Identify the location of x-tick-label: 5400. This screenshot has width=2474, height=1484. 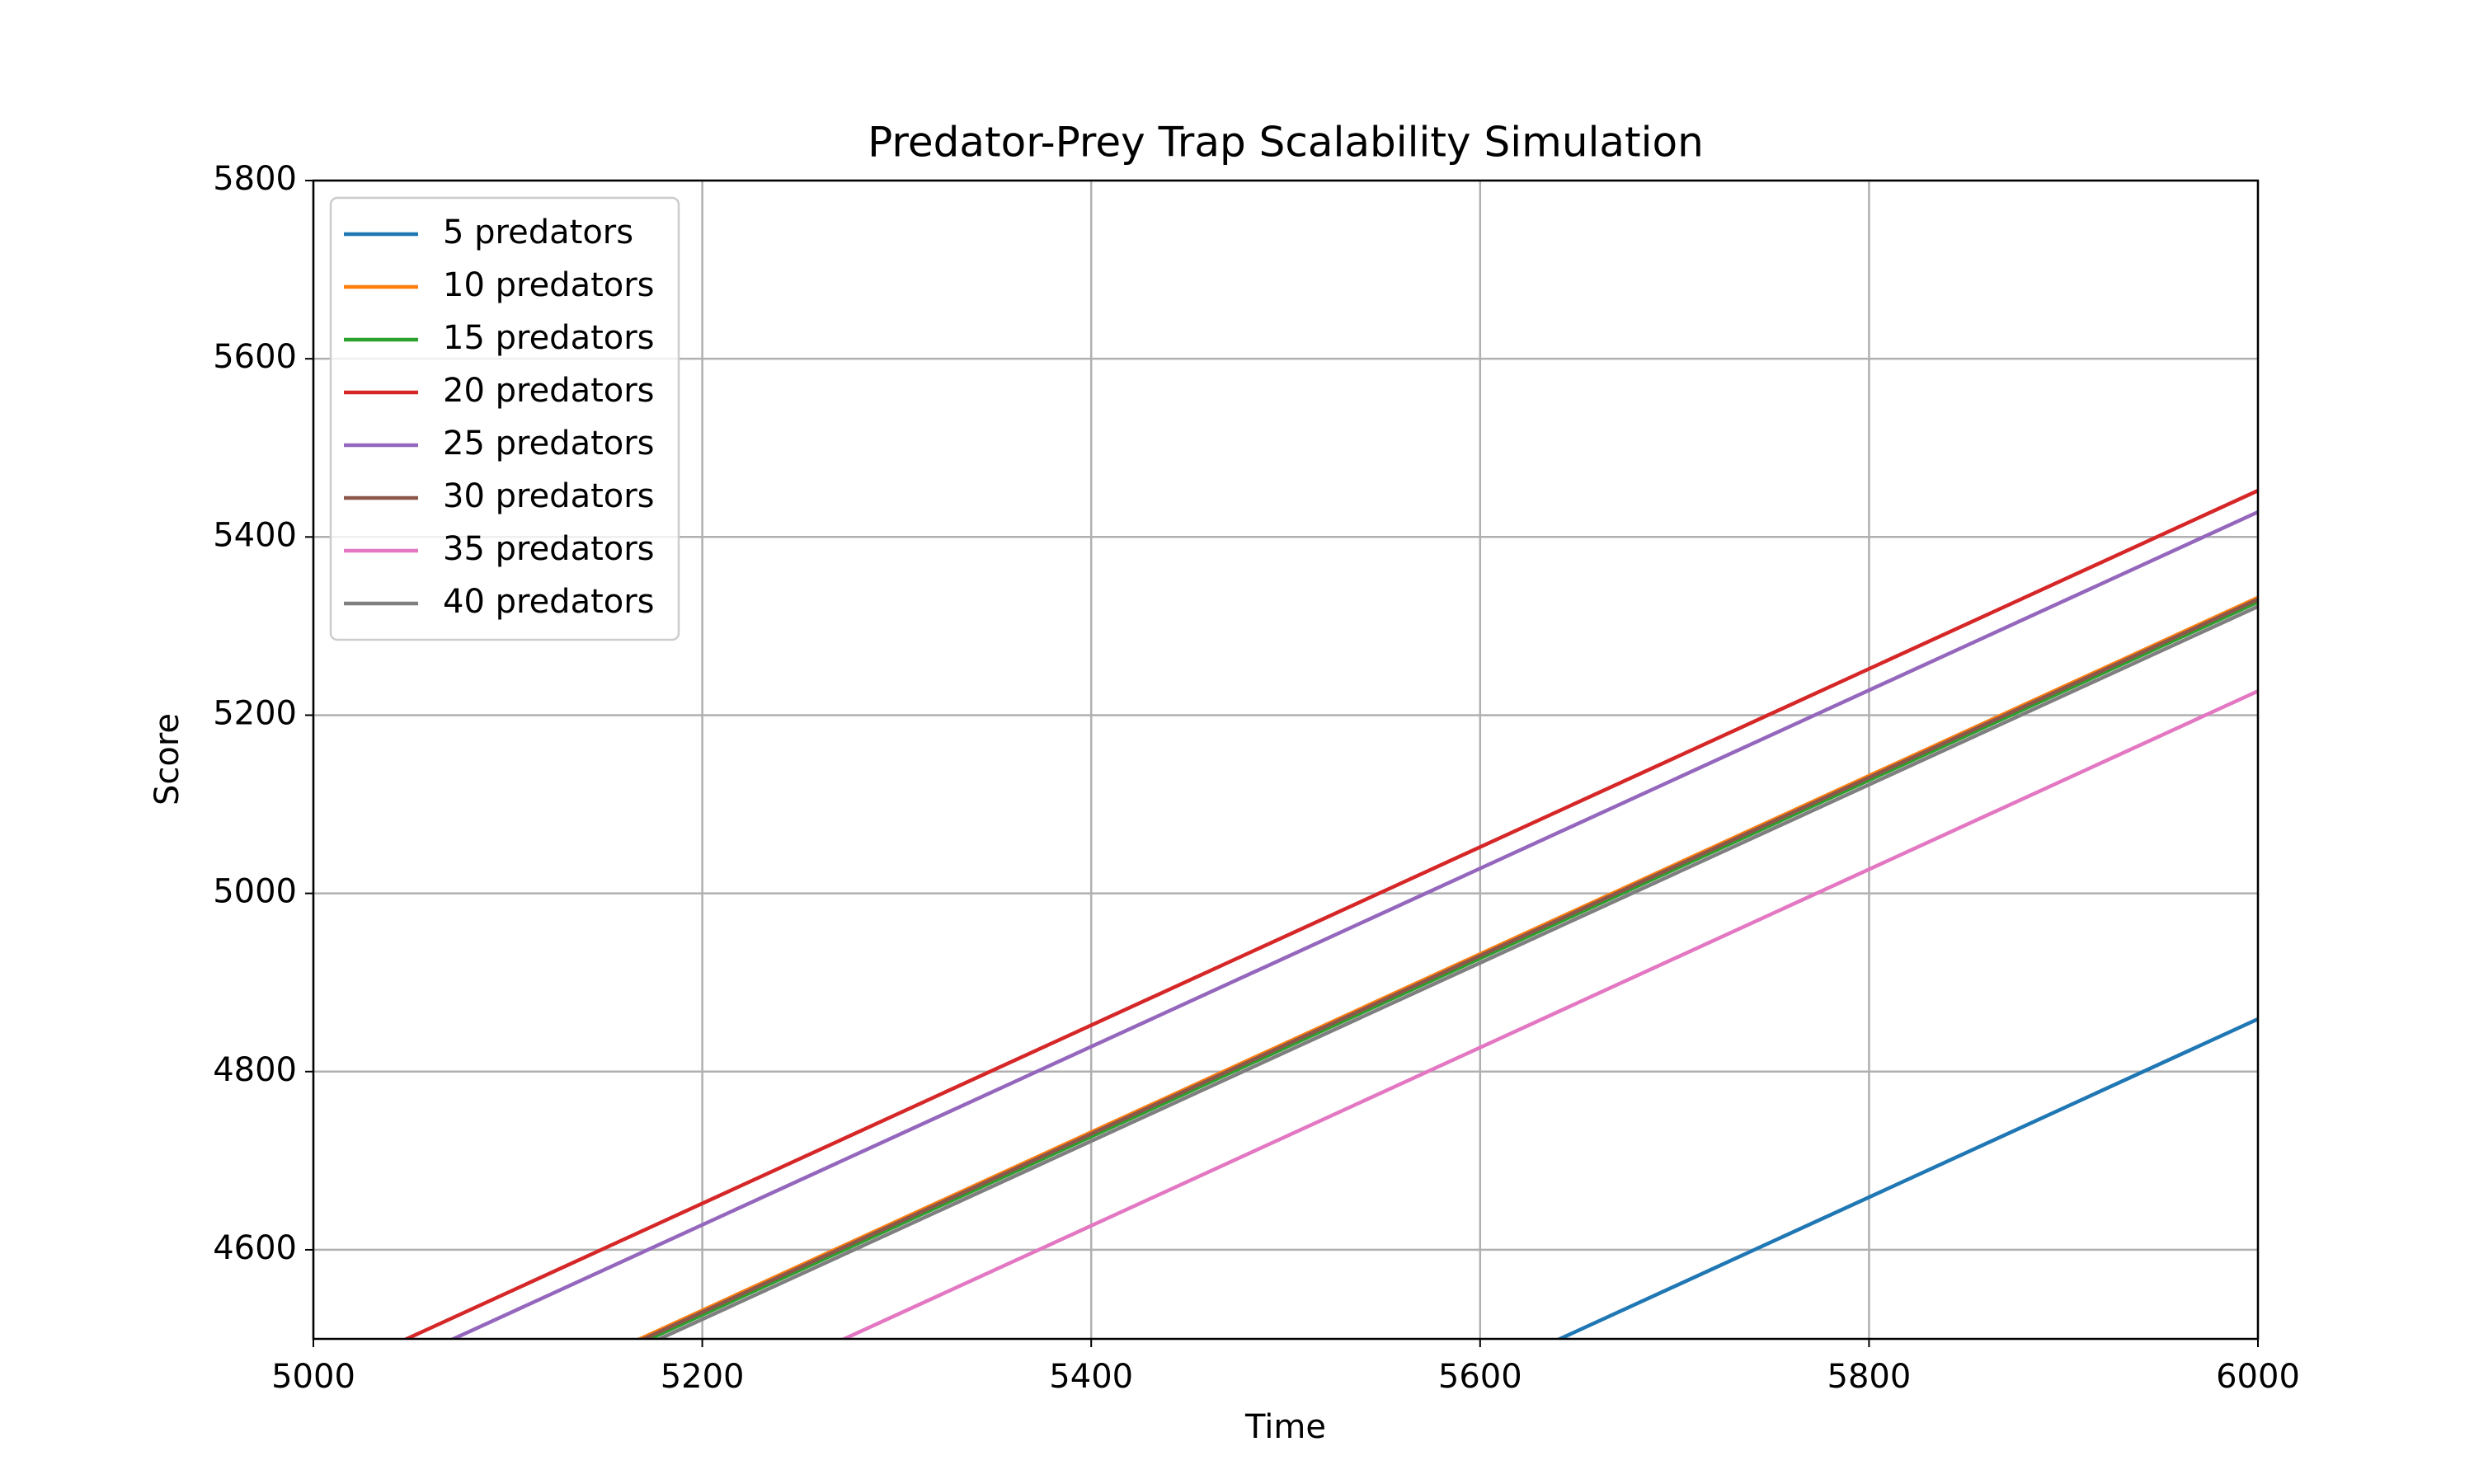
(1091, 1377).